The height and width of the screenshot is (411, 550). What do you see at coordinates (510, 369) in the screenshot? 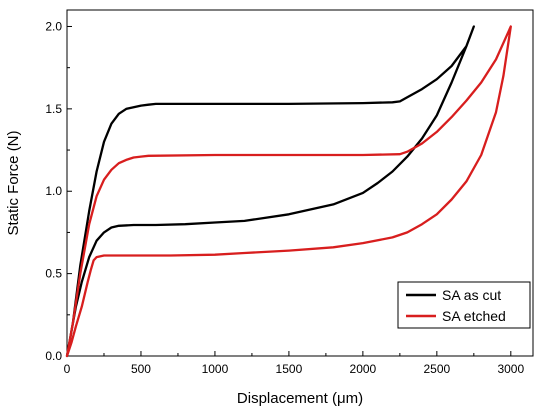
I see `x-tick-label: 3000` at bounding box center [510, 369].